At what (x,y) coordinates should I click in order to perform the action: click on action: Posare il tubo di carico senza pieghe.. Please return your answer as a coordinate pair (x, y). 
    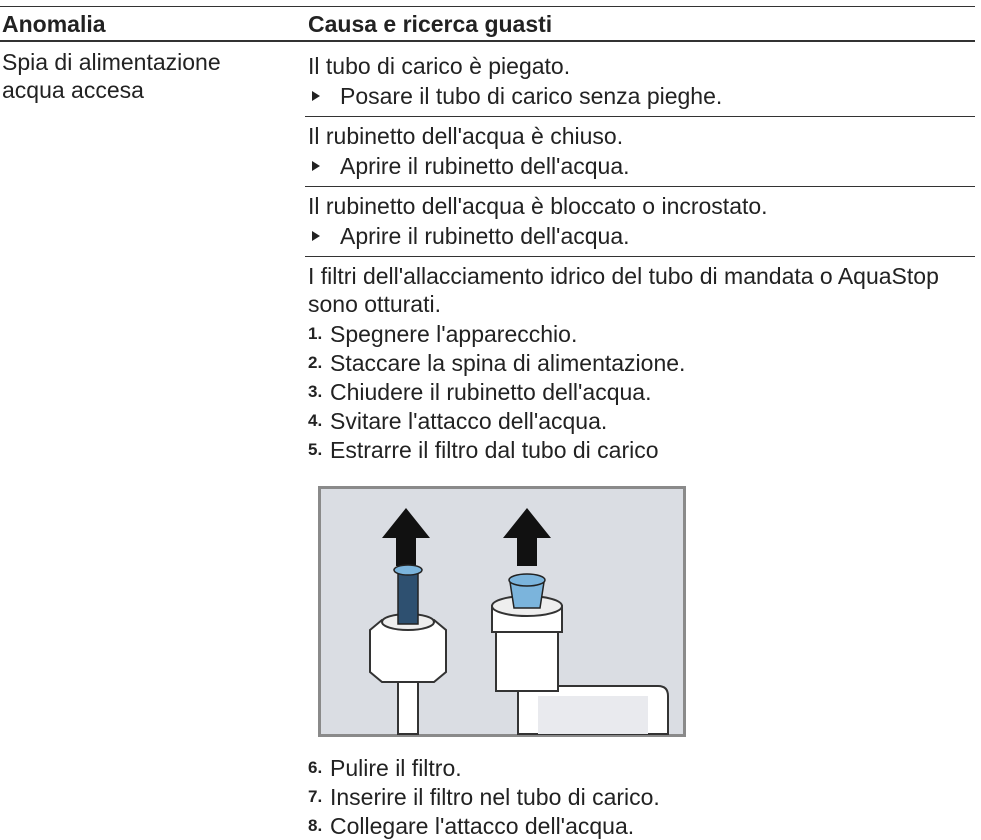
    Looking at the image, I should click on (531, 96).